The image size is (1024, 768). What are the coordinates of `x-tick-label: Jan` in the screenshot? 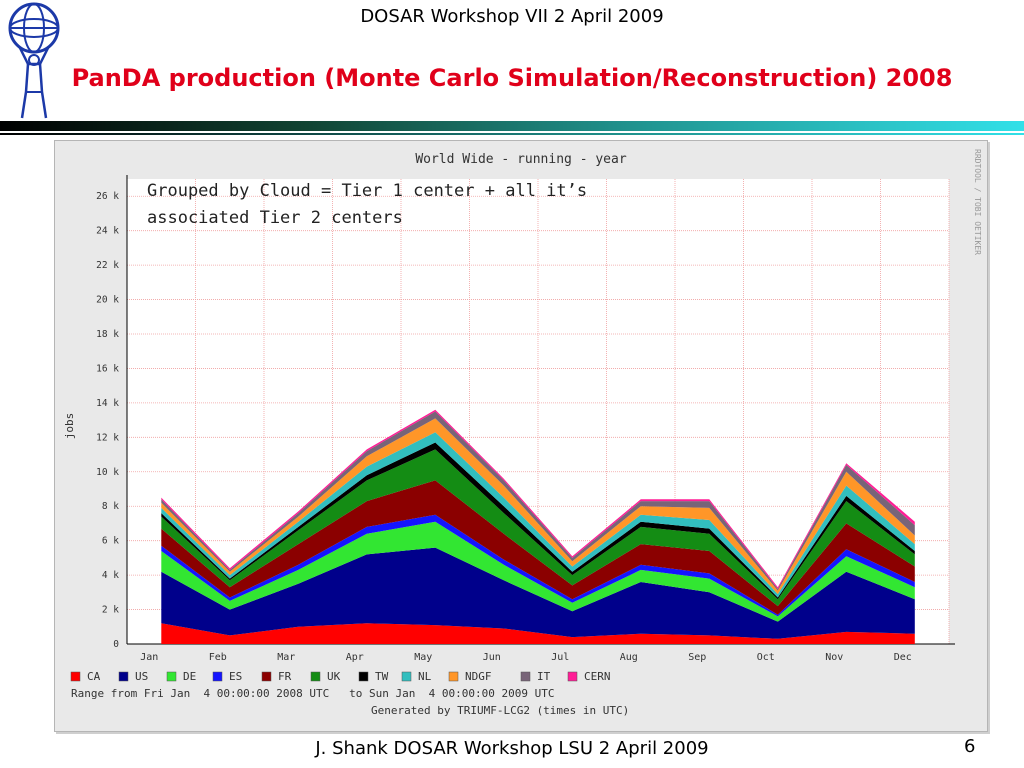 It's located at (149, 657).